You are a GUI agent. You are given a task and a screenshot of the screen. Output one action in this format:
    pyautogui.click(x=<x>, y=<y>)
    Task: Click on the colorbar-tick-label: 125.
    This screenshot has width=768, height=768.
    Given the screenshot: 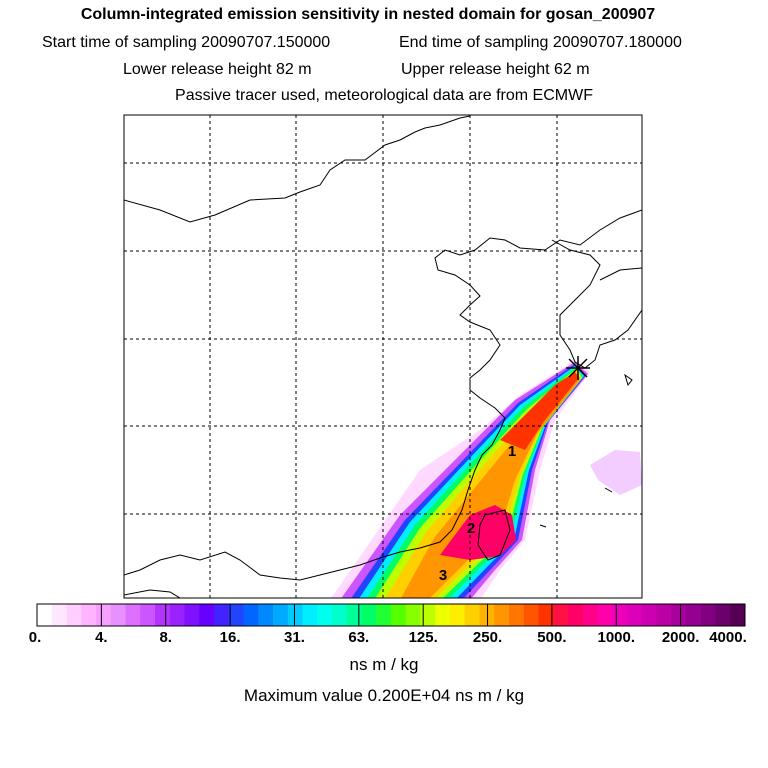 What is the action you would take?
    pyautogui.click(x=423, y=637)
    